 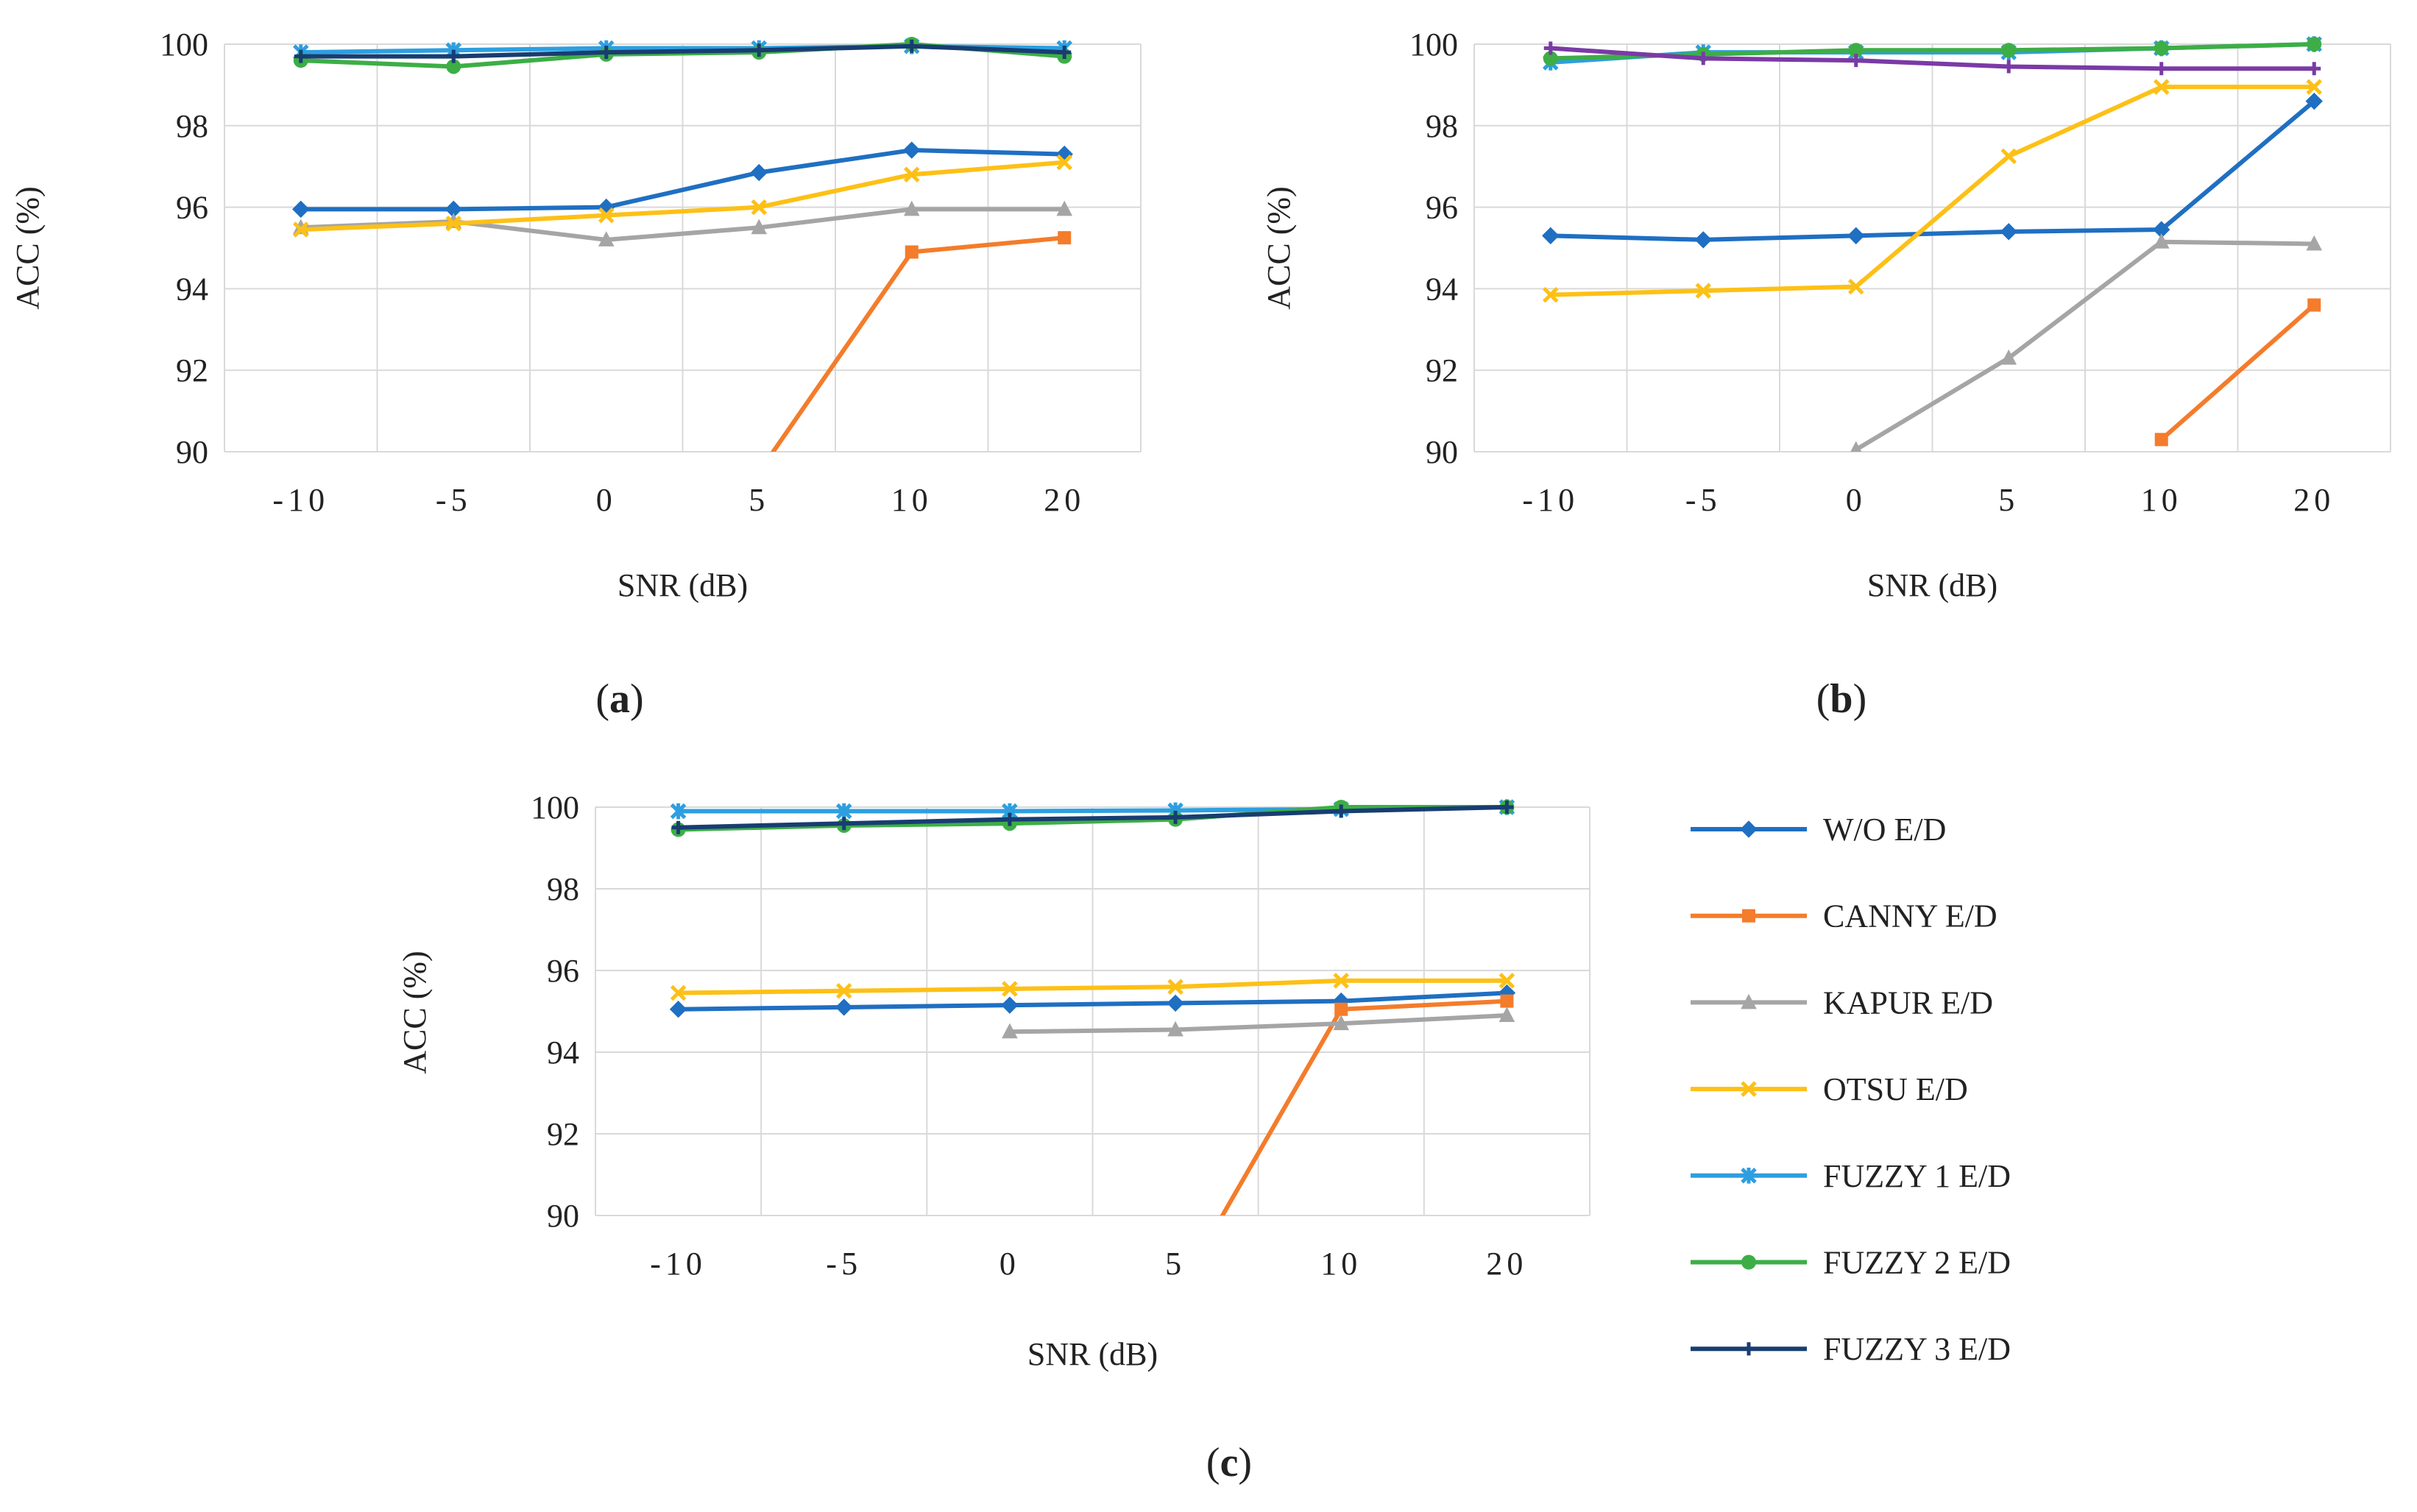 What do you see at coordinates (1749, 1176) in the screenshot?
I see `legend-marker-star-icon` at bounding box center [1749, 1176].